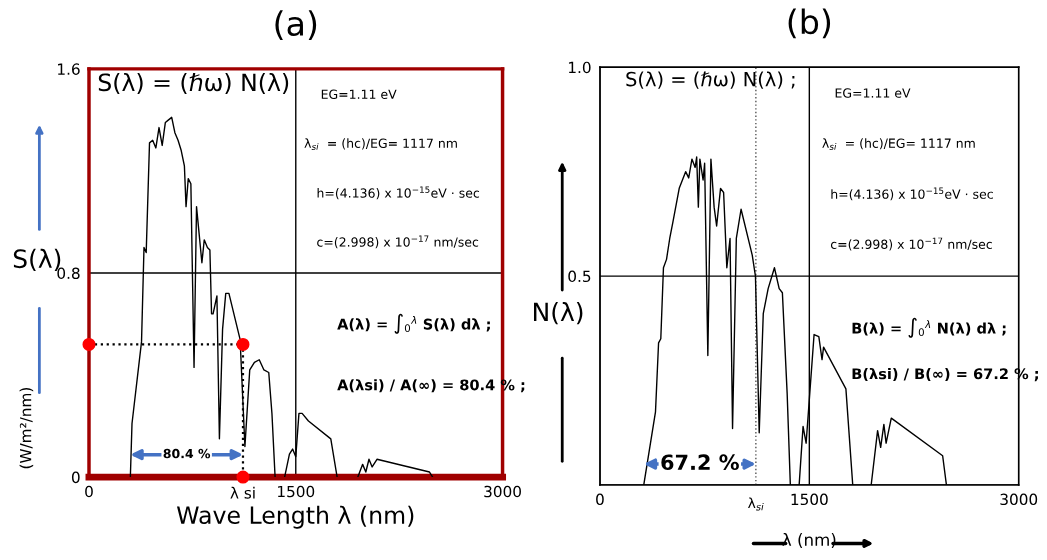 The image size is (1047, 560). I want to click on y-tick-label: 0, so click(75, 477).